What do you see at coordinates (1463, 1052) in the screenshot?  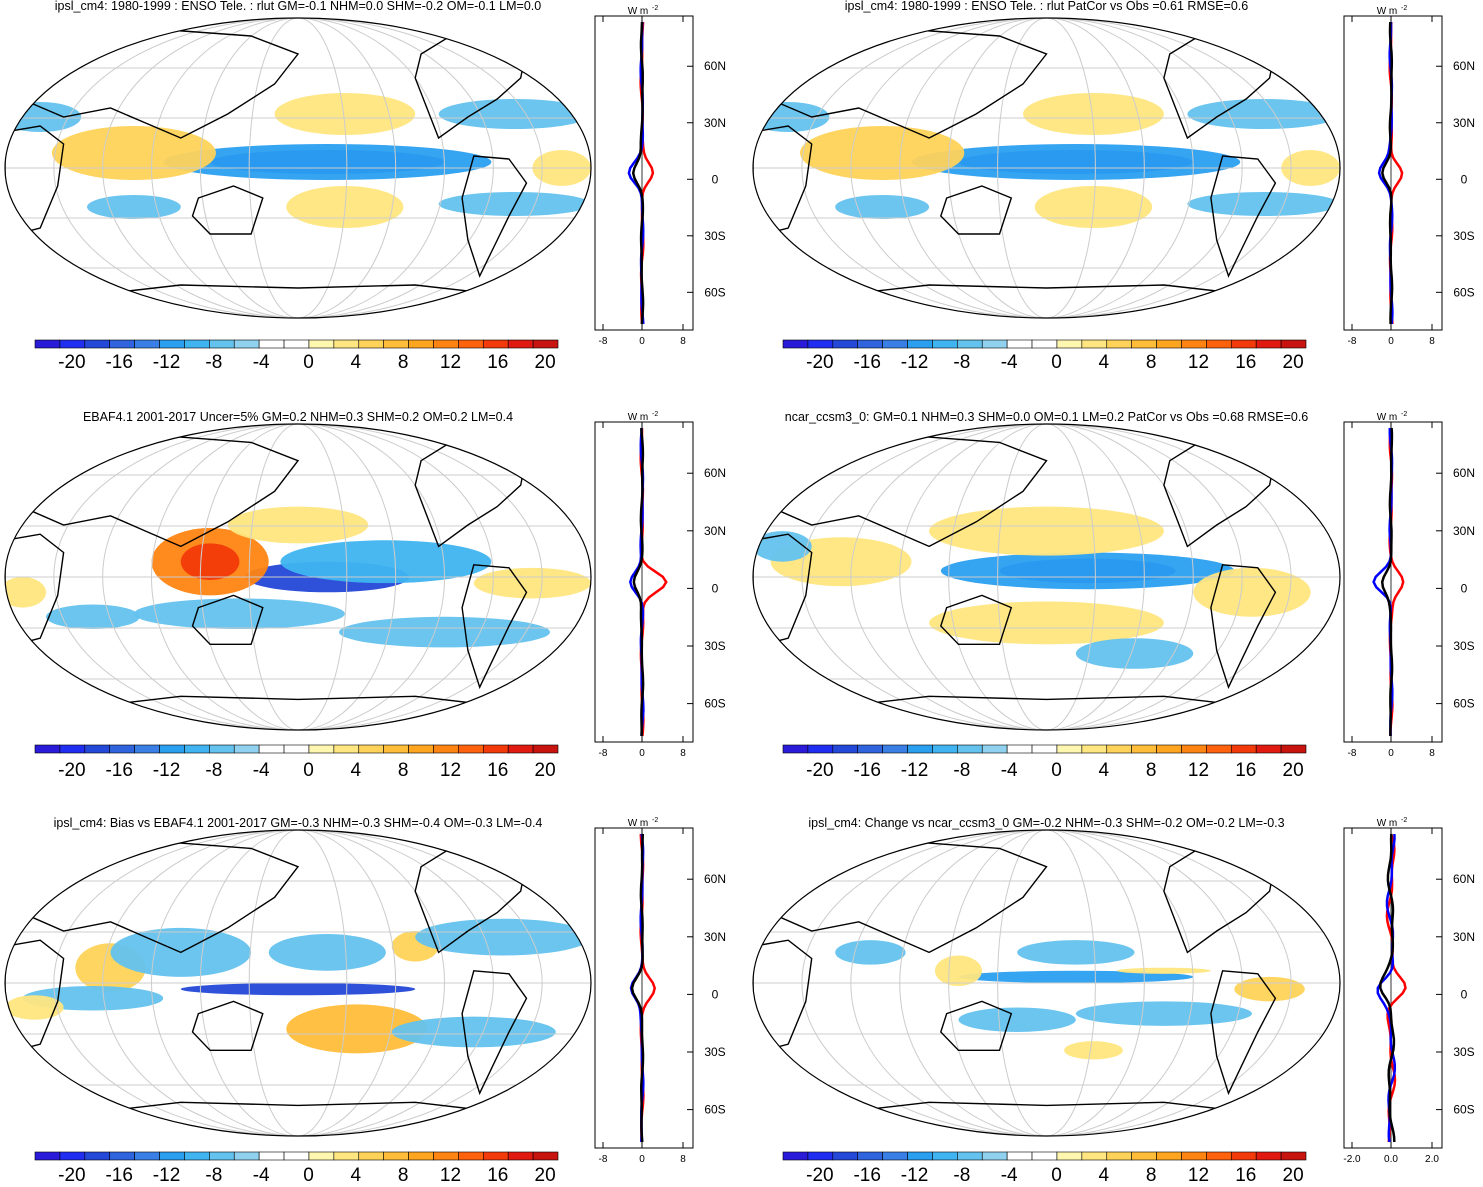 I see `latitude-label: 30S` at bounding box center [1463, 1052].